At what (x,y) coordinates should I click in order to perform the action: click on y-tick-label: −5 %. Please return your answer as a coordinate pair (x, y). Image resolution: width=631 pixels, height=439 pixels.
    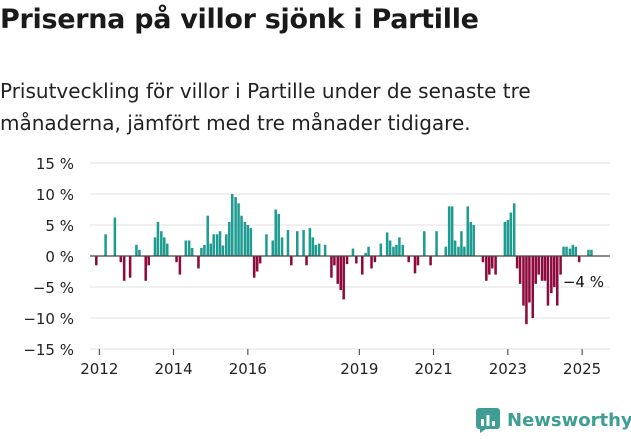
    Looking at the image, I should click on (53, 288).